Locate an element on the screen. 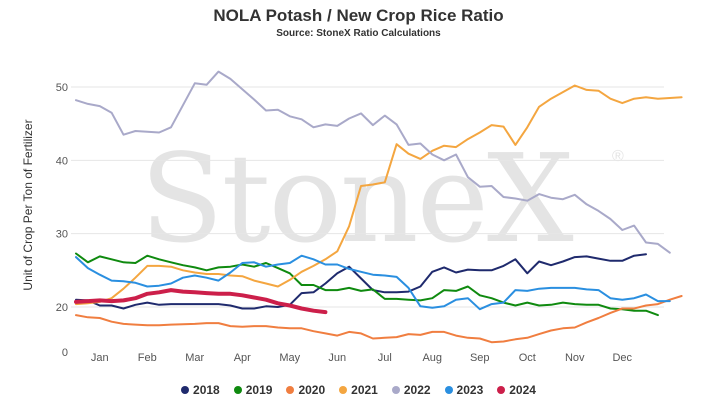  legend: 2018 2019 2020 2021 2022 2023 2024 is located at coordinates (358, 390).